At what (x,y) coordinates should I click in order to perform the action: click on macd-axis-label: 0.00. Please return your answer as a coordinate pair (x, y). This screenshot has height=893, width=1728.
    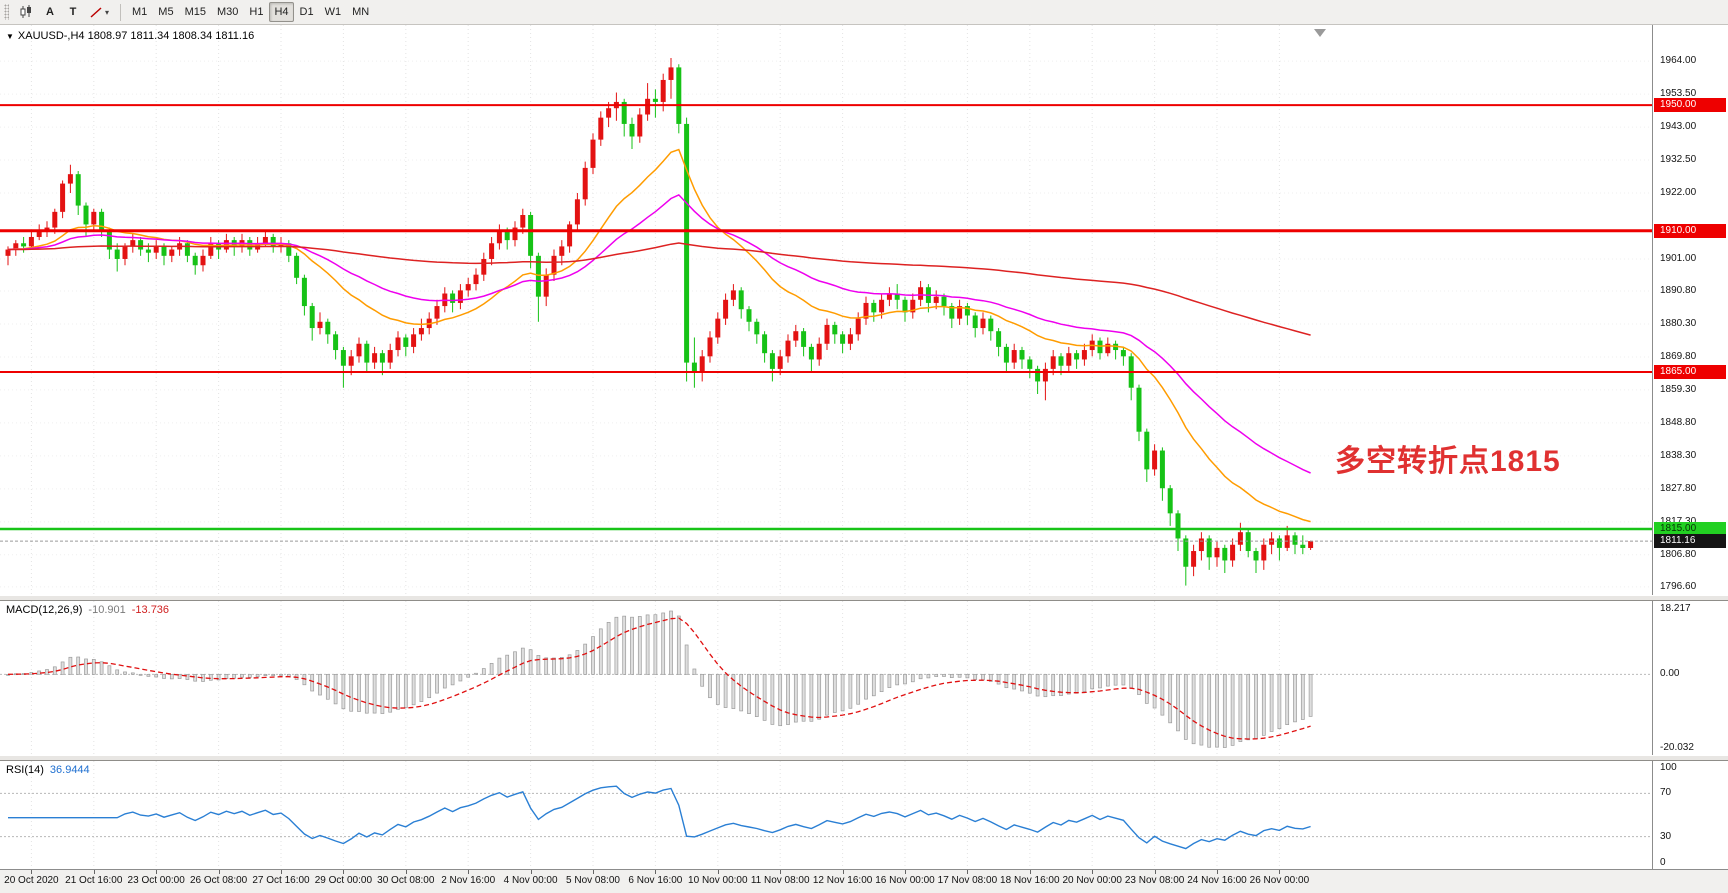
    Looking at the image, I should click on (1670, 674).